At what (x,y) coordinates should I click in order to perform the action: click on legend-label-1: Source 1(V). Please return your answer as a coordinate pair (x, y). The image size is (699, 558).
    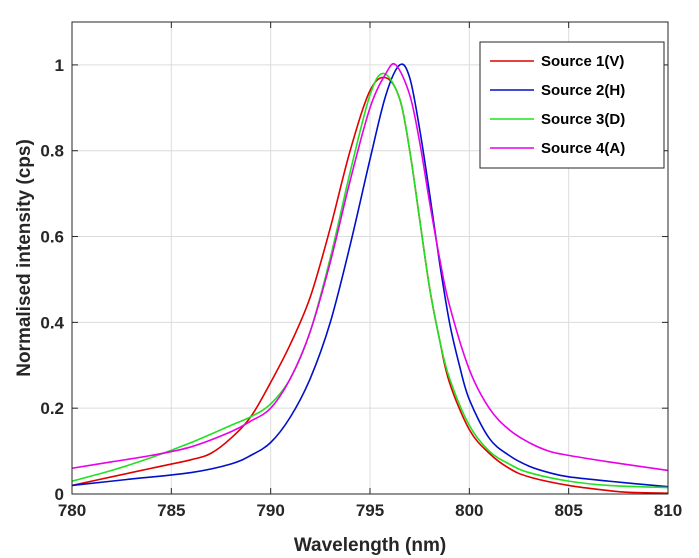
    Looking at the image, I should click on (582, 61).